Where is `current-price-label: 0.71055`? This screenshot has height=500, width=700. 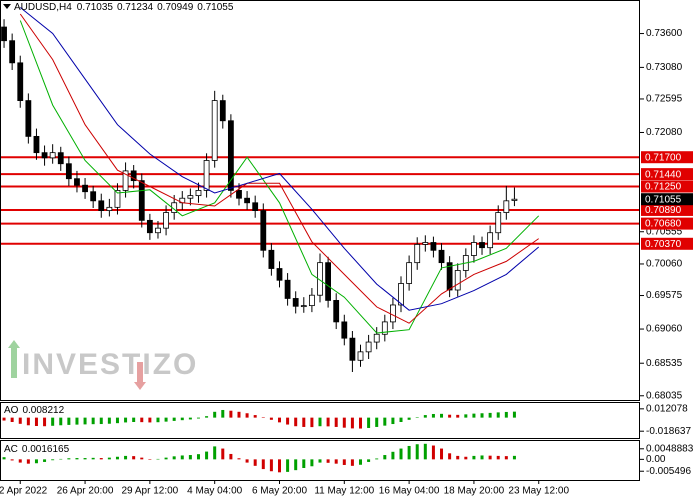 current-price-label: 0.71055 is located at coordinates (663, 199).